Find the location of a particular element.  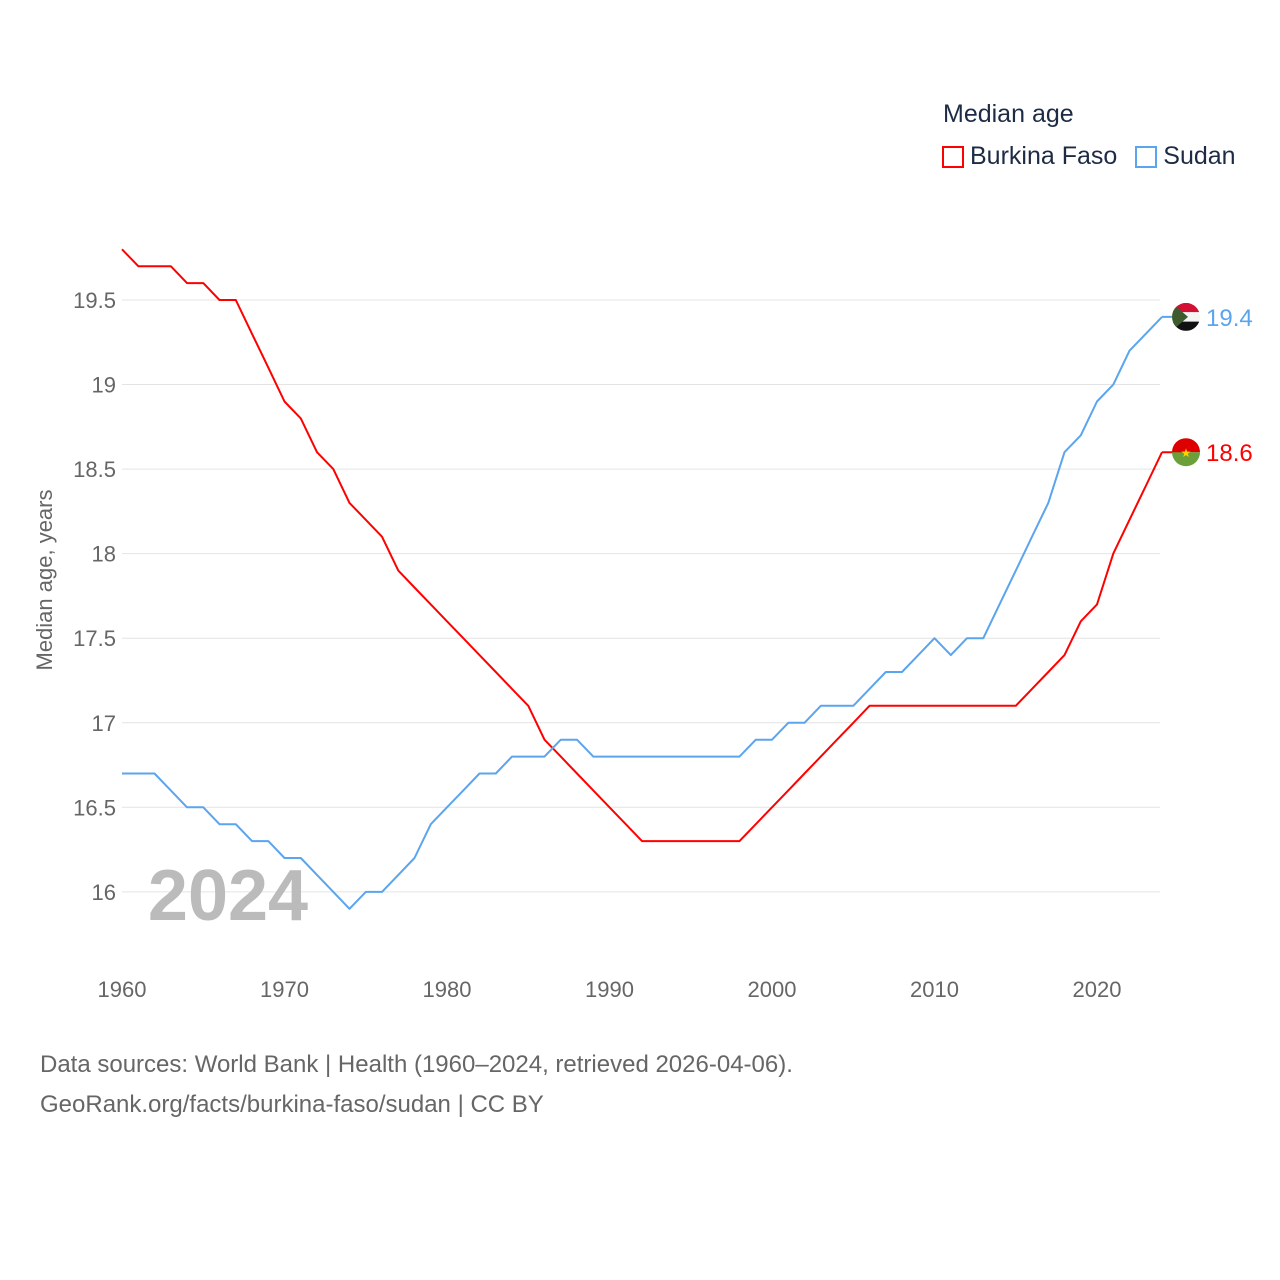

x-tick-label: 1960 is located at coordinates (122, 989).